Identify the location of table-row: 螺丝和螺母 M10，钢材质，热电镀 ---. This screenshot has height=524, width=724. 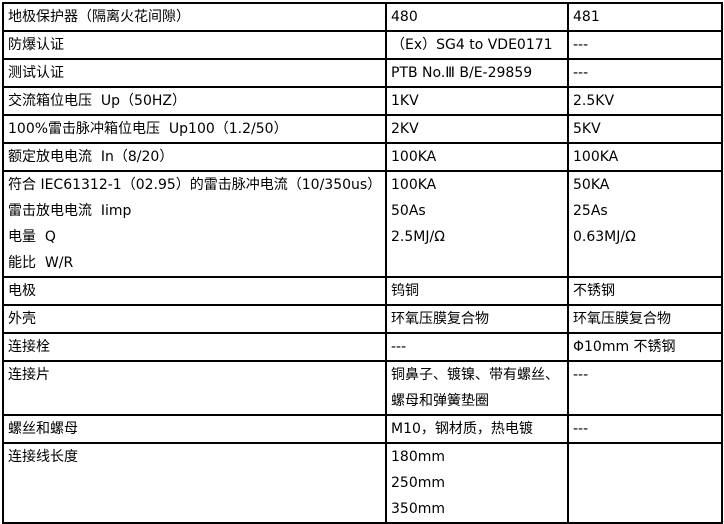
(362, 429).